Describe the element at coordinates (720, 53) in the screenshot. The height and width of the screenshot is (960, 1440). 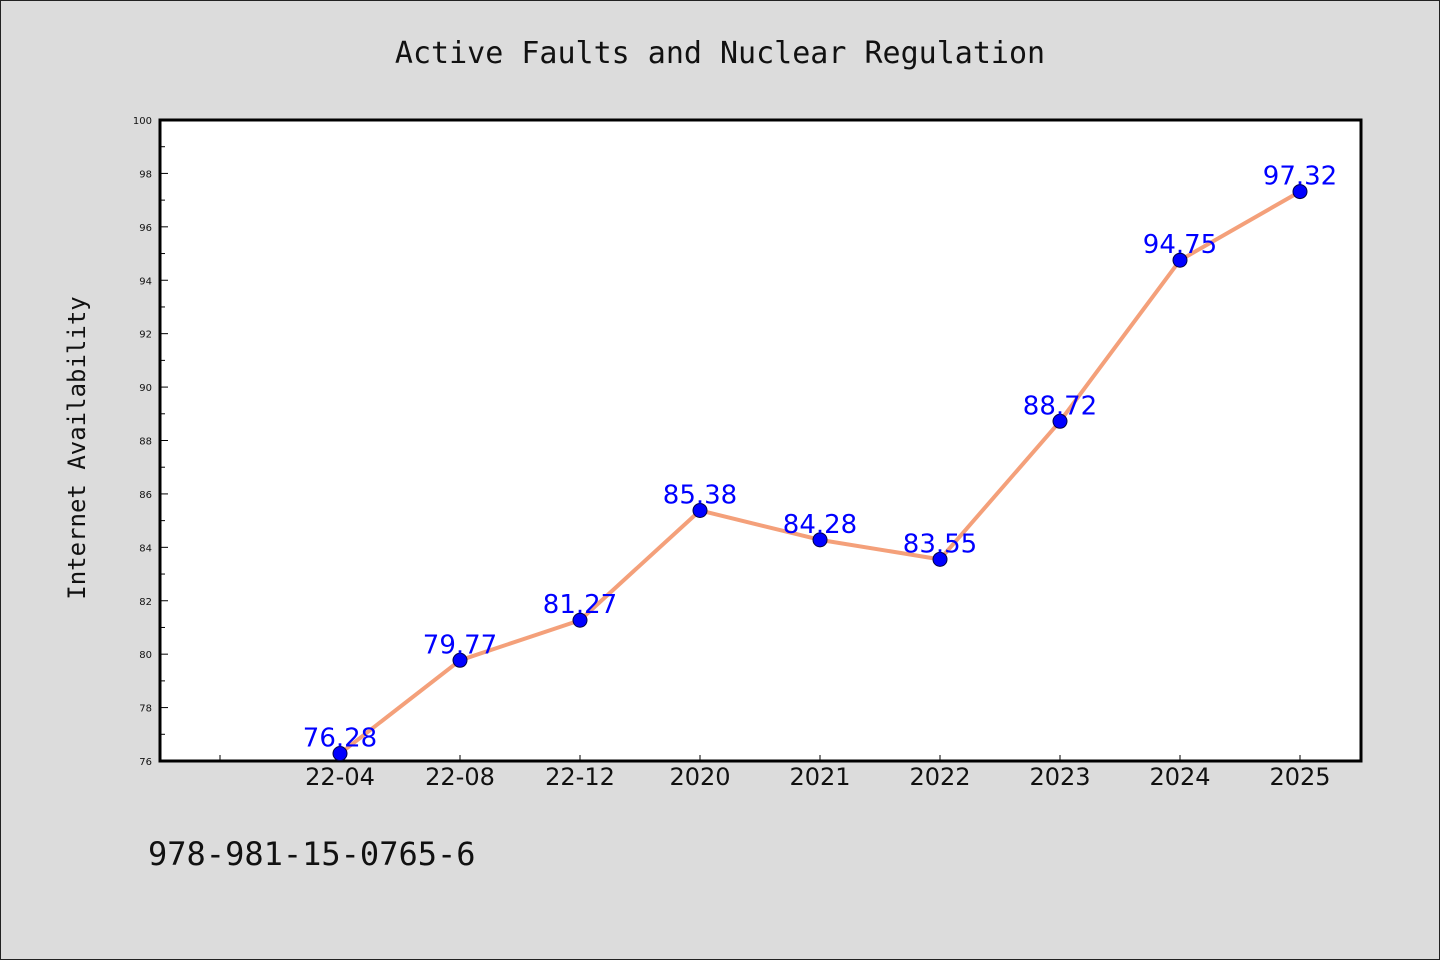
I see `chart-title: Active Faults and Nuclear Regulation` at that location.